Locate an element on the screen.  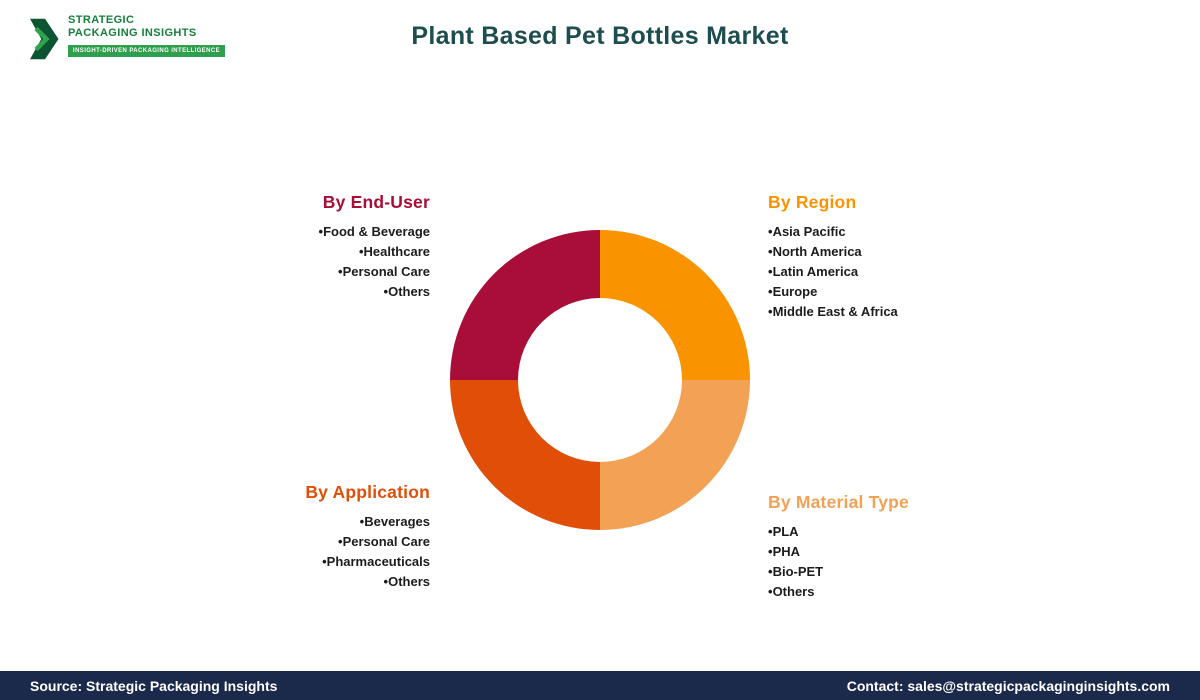
segment-item: Beverages is located at coordinates (367, 522).